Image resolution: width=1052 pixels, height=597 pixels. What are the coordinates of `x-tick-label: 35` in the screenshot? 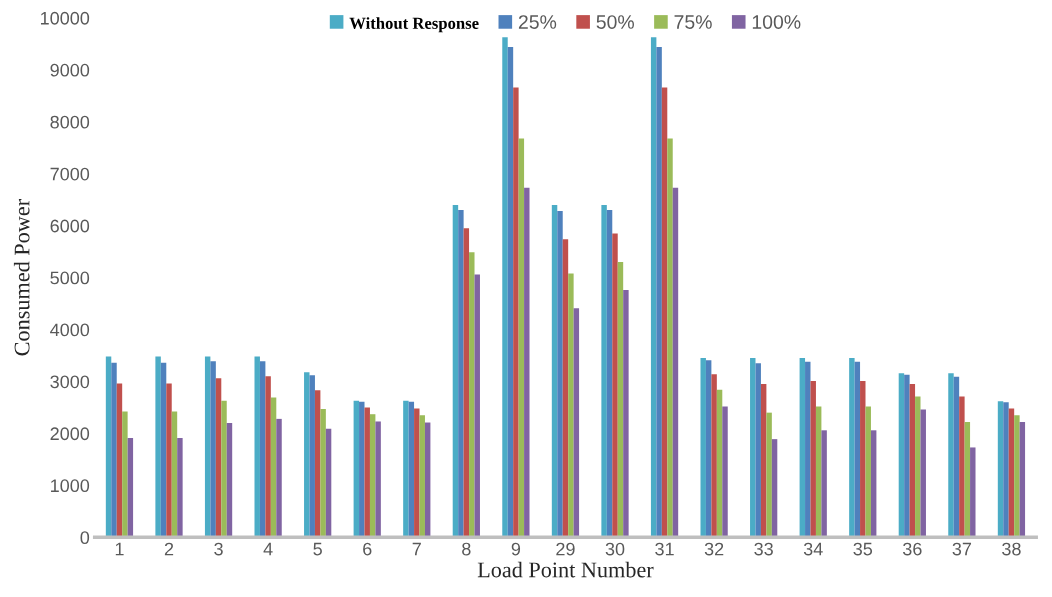 It's located at (863, 549).